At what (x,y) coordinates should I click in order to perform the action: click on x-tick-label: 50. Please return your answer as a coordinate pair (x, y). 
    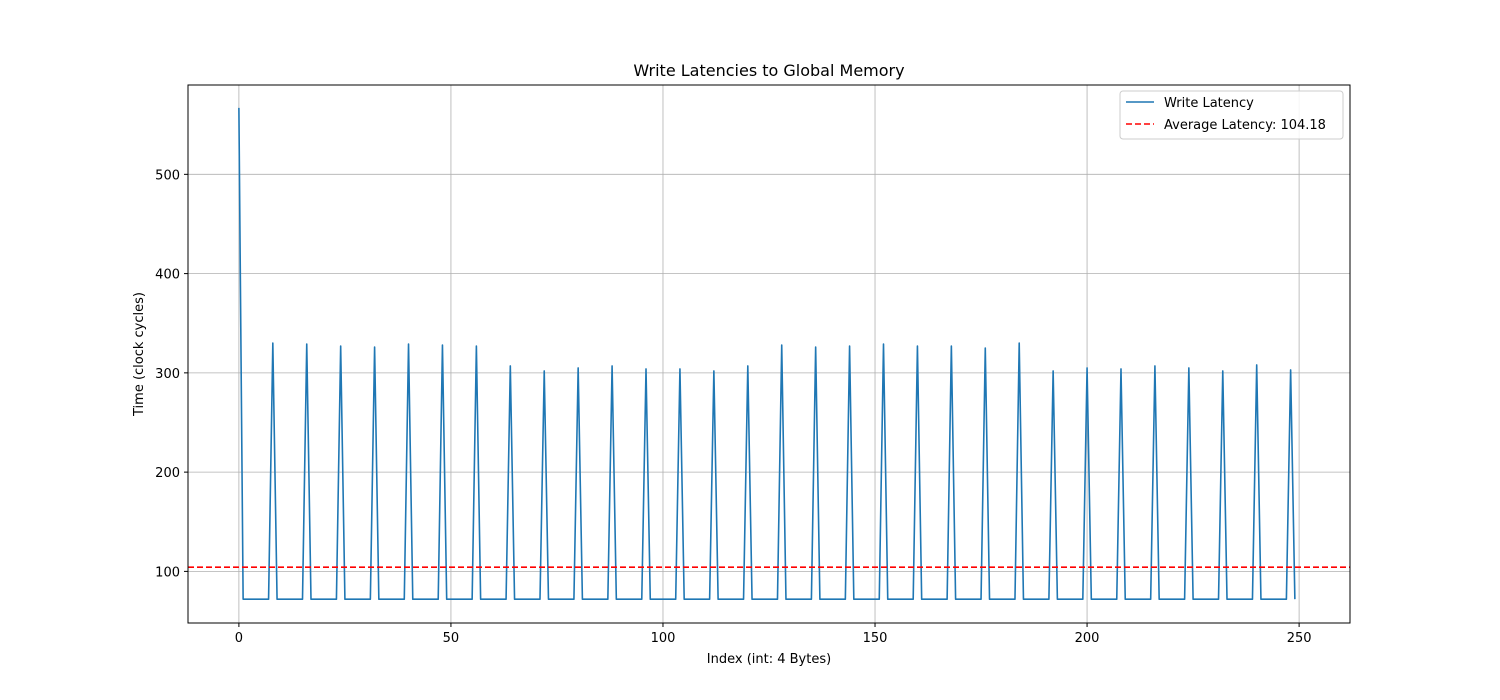
    Looking at the image, I should click on (451, 638).